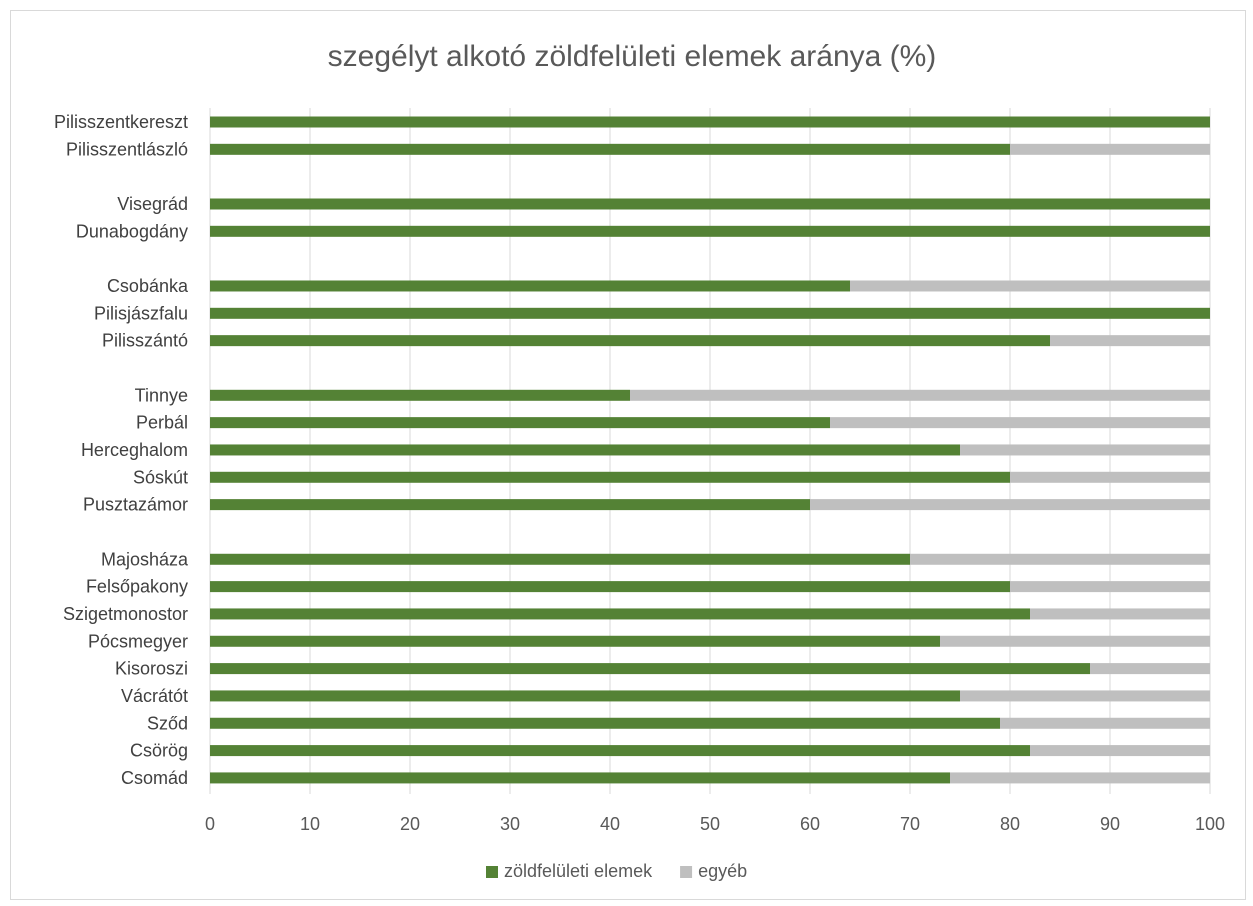 Image resolution: width=1253 pixels, height=906 pixels. I want to click on category-label: Csomád, so click(154, 778).